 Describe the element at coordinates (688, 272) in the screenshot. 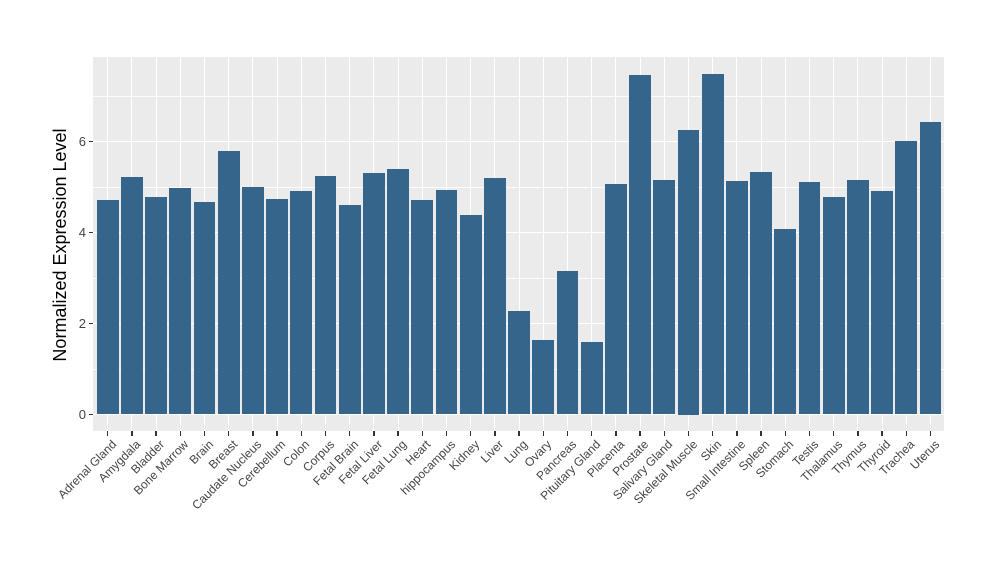

I see `bar-skeletal-muscle` at that location.